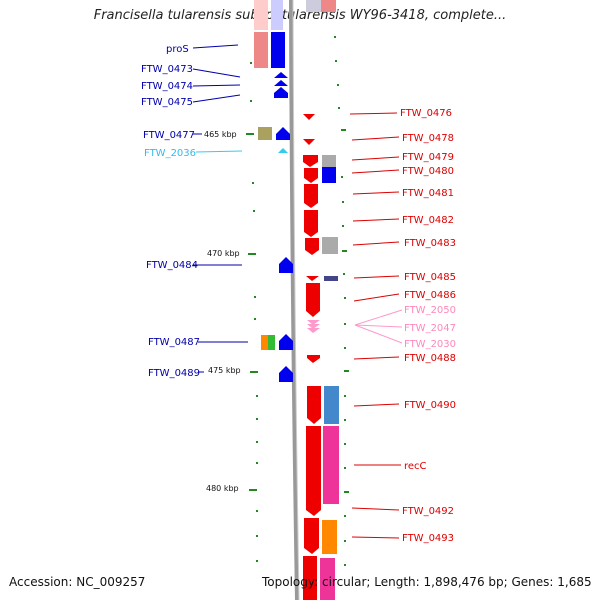 Image resolution: width=600 pixels, height=600 pixels. What do you see at coordinates (430, 358) in the screenshot?
I see `label-ftw0488: FTW_0488` at bounding box center [430, 358].